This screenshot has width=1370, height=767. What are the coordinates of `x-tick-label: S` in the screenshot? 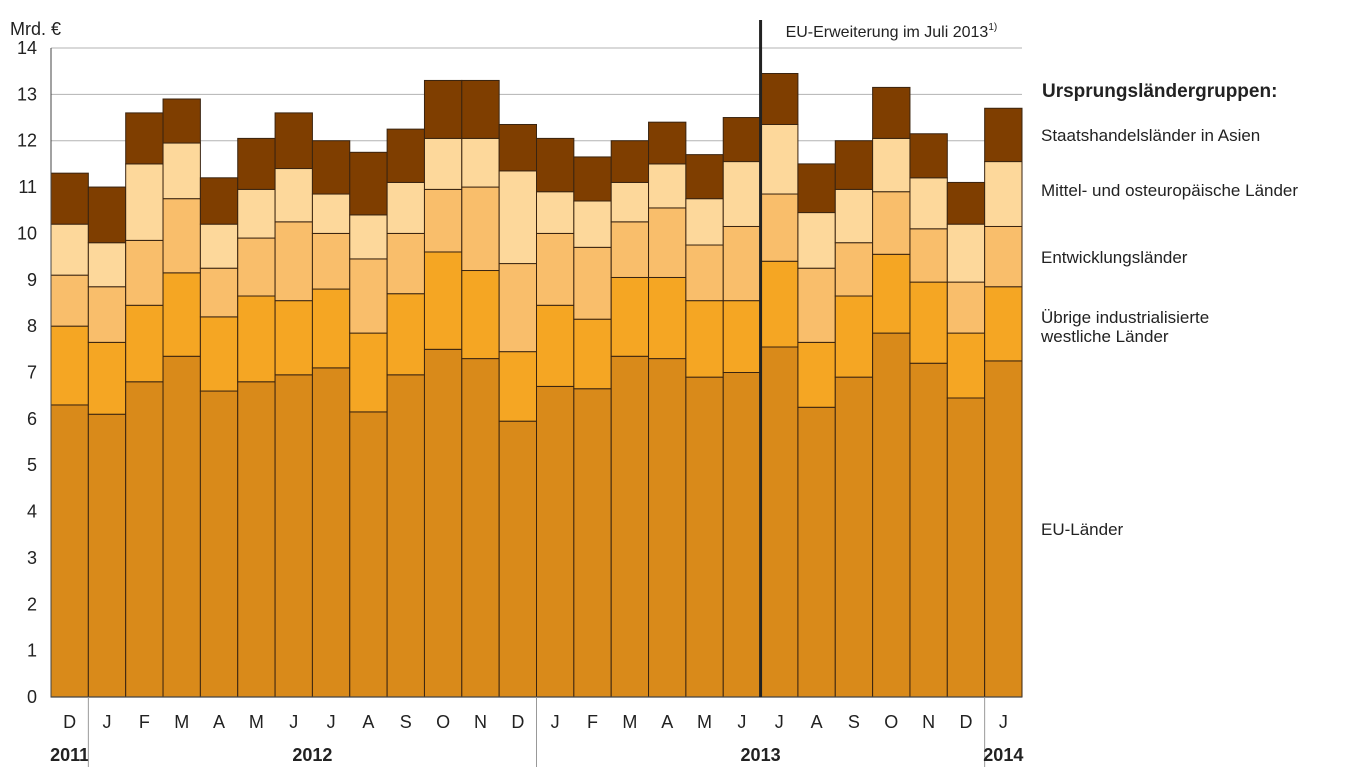 It's located at (854, 722).